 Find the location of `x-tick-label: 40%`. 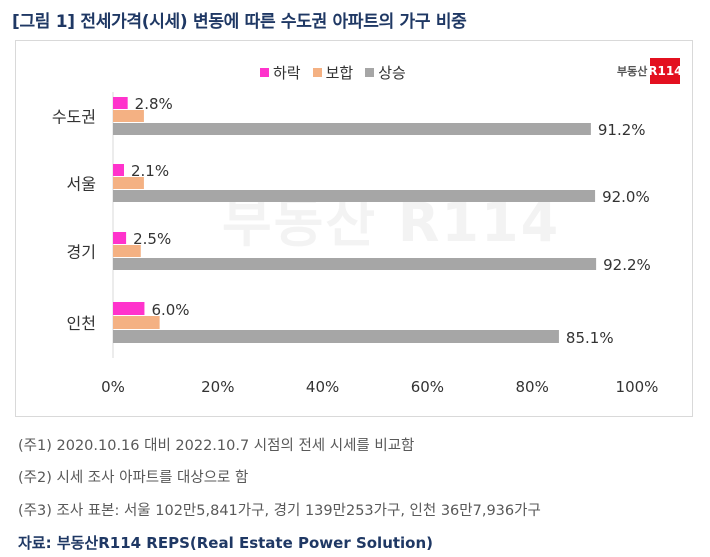

x-tick-label: 40% is located at coordinates (322, 387).